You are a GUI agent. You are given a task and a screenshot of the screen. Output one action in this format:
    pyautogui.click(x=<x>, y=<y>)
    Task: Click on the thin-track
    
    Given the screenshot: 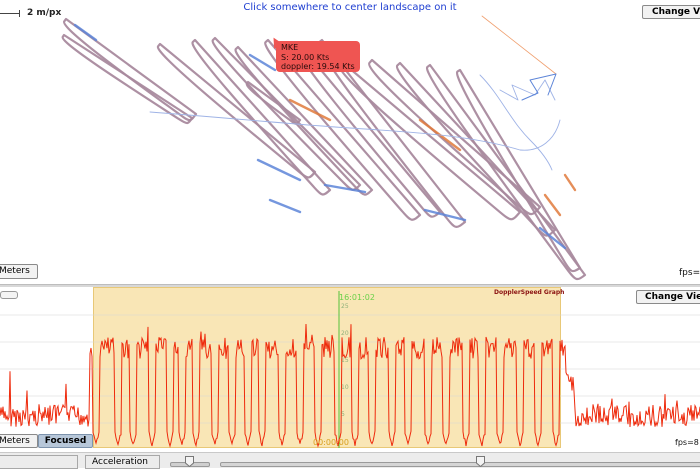 What is the action you would take?
    pyautogui.click(x=355, y=122)
    